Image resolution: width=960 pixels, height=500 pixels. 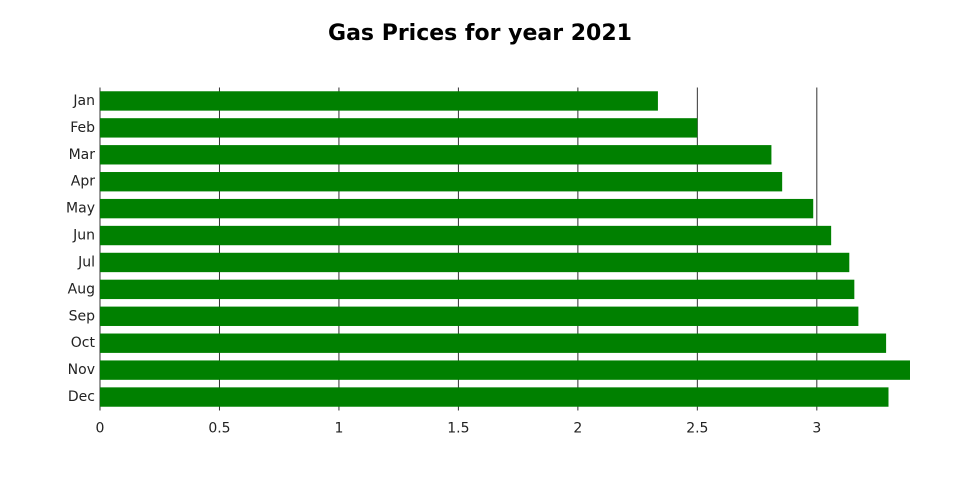 What do you see at coordinates (480, 33) in the screenshot?
I see `chart-title: Gas Prices for year 2021` at bounding box center [480, 33].